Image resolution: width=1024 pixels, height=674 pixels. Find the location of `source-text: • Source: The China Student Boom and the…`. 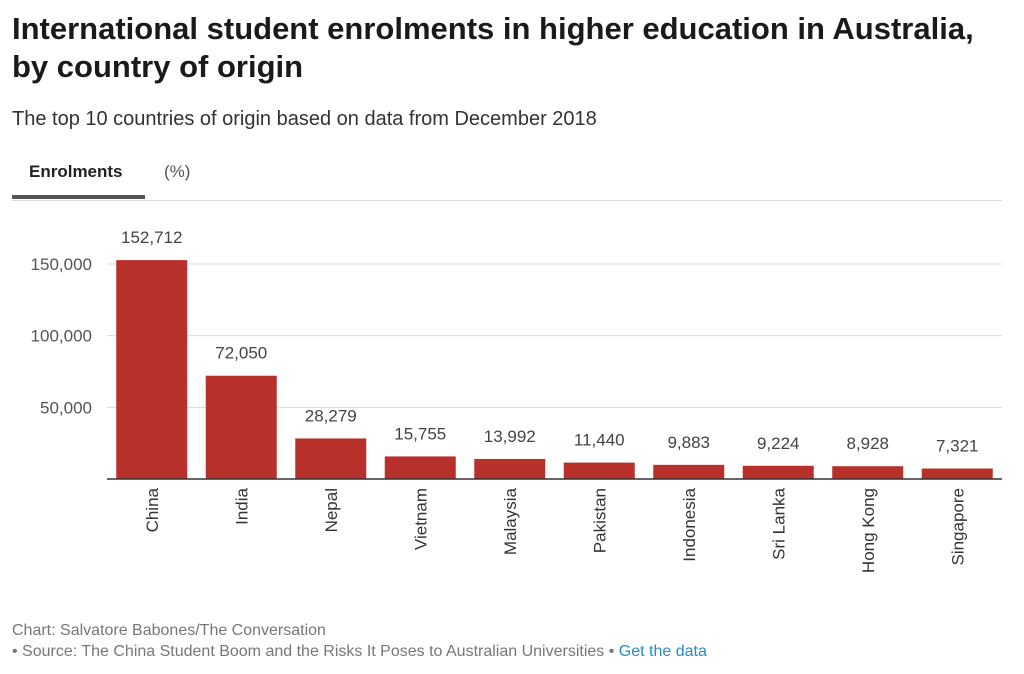

source-text: • Source: The China Student Boom and the… is located at coordinates (313, 651).